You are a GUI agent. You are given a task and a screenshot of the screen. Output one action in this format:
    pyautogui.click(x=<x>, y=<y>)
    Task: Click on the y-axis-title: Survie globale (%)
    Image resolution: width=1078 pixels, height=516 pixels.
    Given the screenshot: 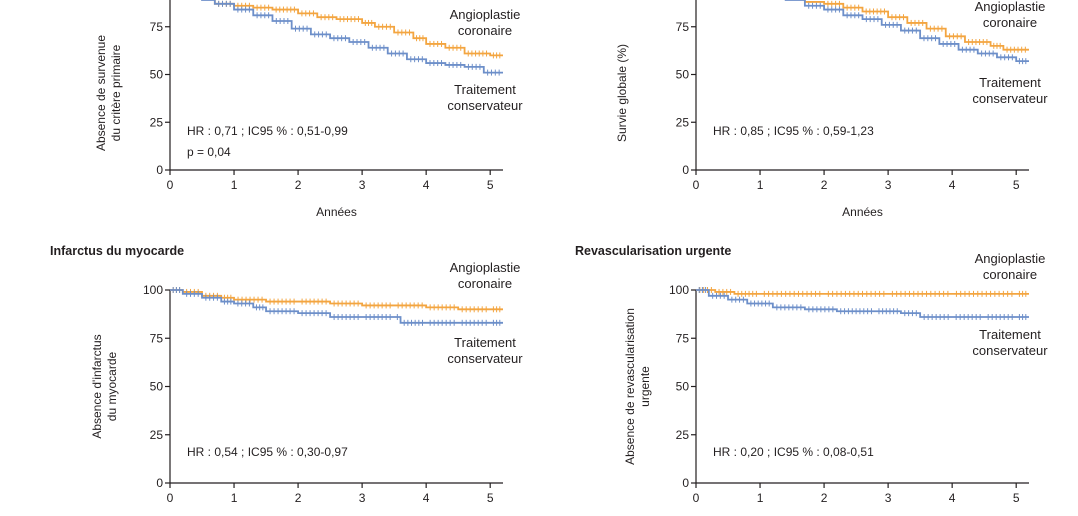 What is the action you would take?
    pyautogui.click(x=622, y=93)
    